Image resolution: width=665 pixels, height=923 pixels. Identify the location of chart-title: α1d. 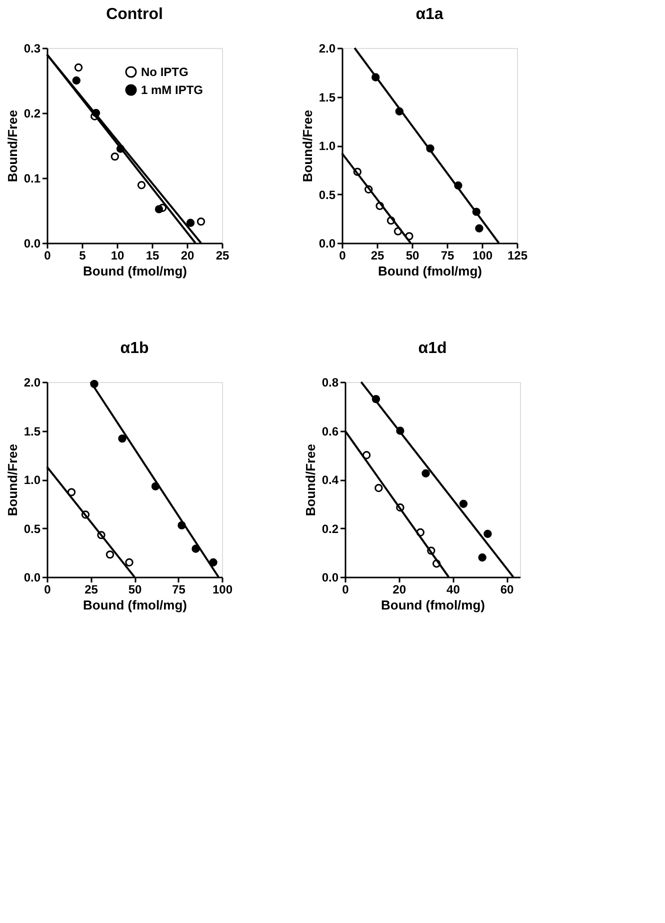
(432, 348).